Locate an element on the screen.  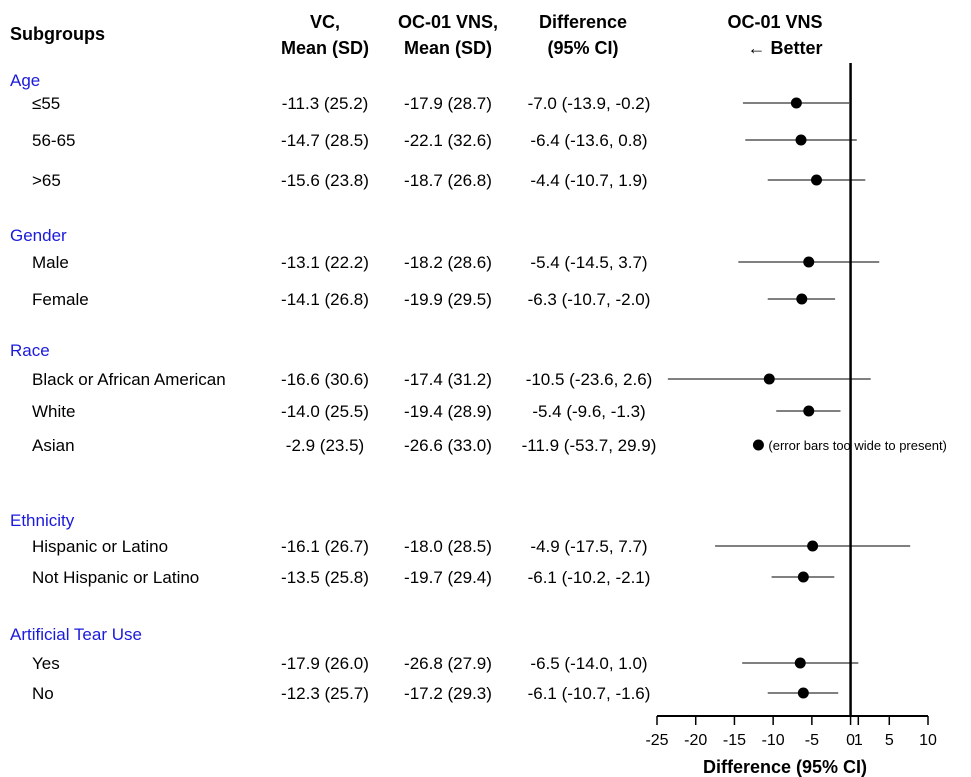
x-tick-label: -15 is located at coordinates (734, 740).